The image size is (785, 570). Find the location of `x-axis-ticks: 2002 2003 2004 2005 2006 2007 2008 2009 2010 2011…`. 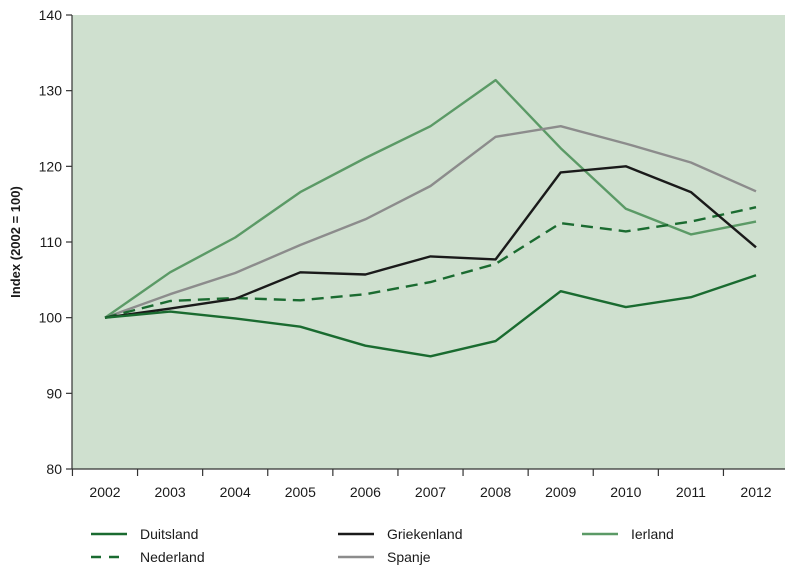

x-axis-ticks: 2002 2003 2004 2005 2006 2007 2008 2009 2010 2011… is located at coordinates (421, 484).